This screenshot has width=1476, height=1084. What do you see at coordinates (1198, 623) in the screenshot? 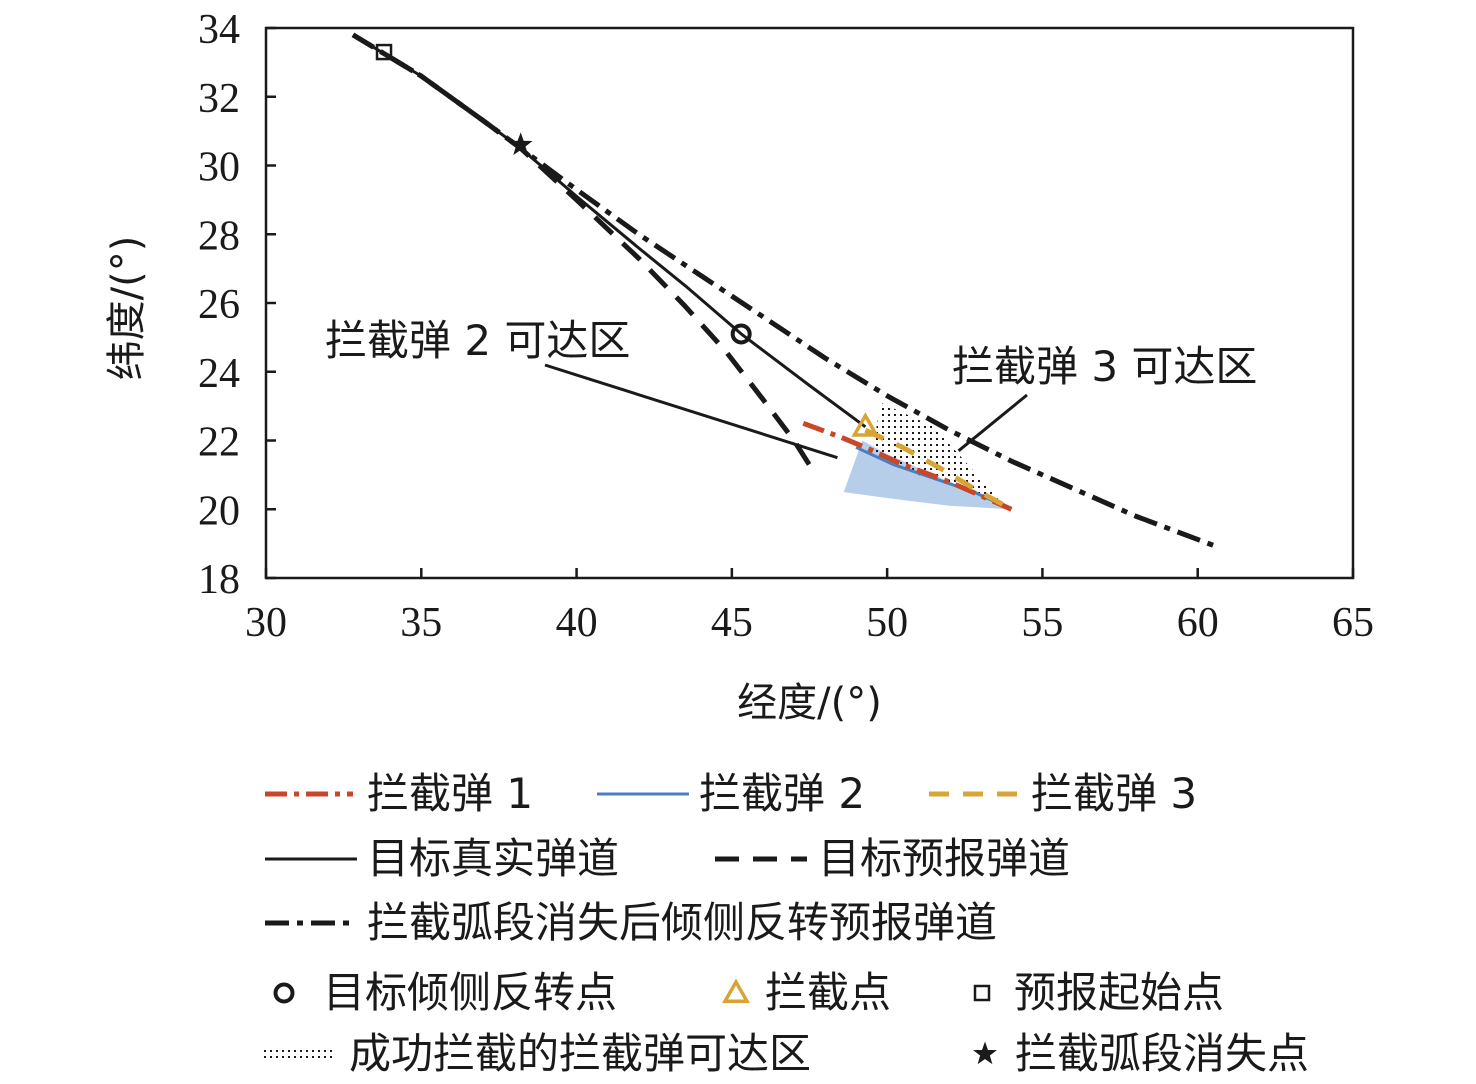
I see `x-tick-label: 60` at bounding box center [1198, 623].